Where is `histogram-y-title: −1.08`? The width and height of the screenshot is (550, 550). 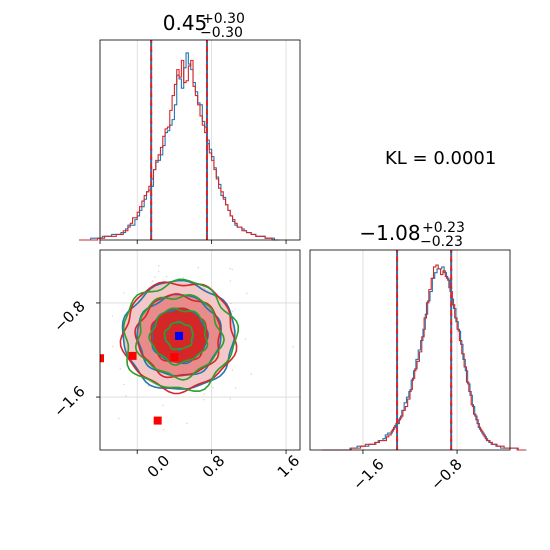
histogram-y-title: −1.08 is located at coordinates (389, 233).